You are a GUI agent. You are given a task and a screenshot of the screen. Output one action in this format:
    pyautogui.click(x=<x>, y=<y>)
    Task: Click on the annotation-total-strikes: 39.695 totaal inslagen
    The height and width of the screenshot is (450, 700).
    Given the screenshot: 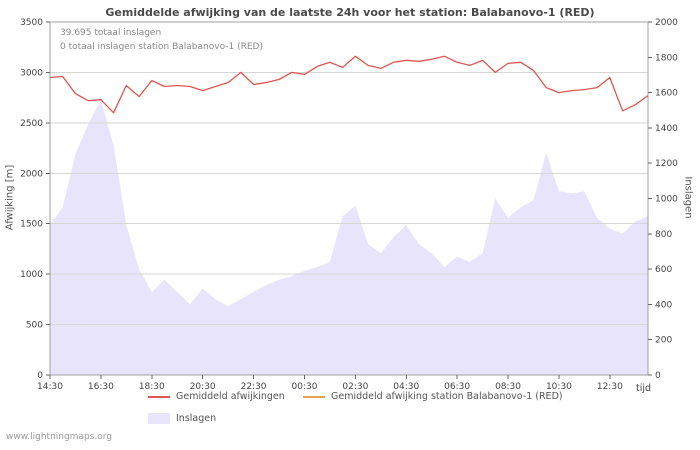 What is the action you would take?
    pyautogui.click(x=111, y=33)
    